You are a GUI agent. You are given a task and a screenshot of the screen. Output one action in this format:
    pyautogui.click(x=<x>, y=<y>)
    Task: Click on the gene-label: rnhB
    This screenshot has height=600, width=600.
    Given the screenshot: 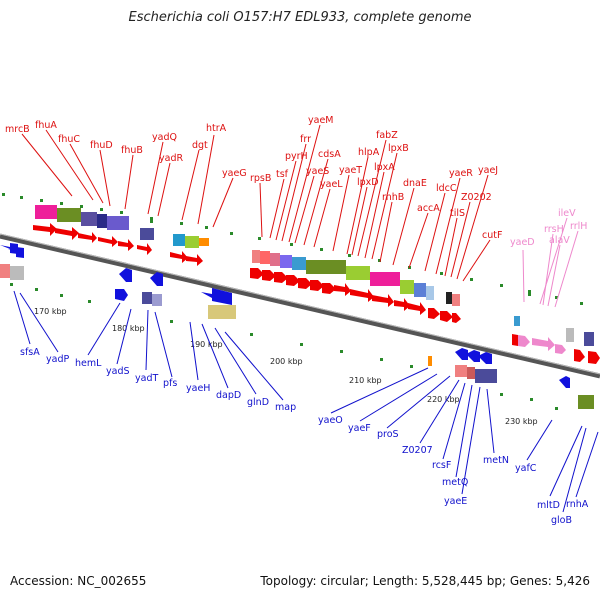 What is the action you would take?
    pyautogui.click(x=393, y=197)
    